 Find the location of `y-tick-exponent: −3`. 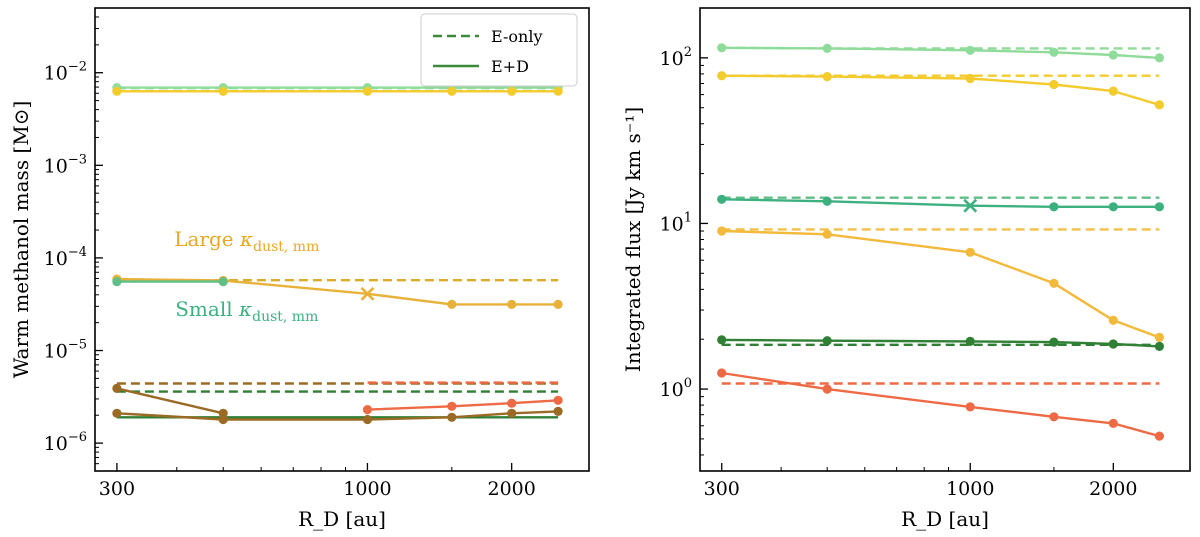

y-tick-exponent: −3 is located at coordinates (77, 159).